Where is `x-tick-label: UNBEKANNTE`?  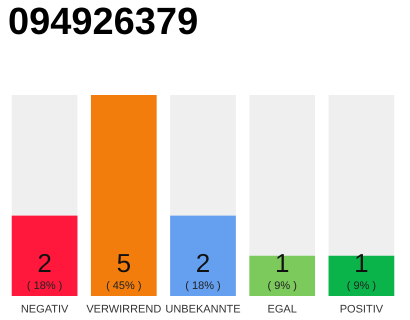 x-tick-label: UNBEKANNTE is located at coordinates (203, 310).